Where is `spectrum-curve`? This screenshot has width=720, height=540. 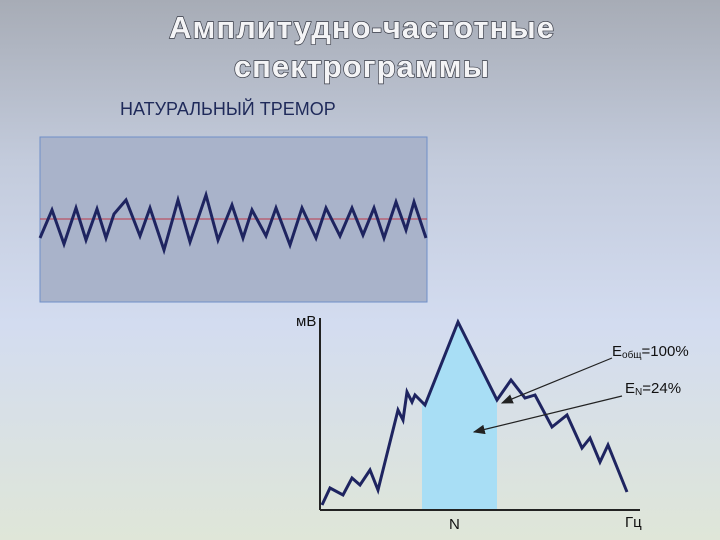
spectrum-curve is located at coordinates (474, 412).